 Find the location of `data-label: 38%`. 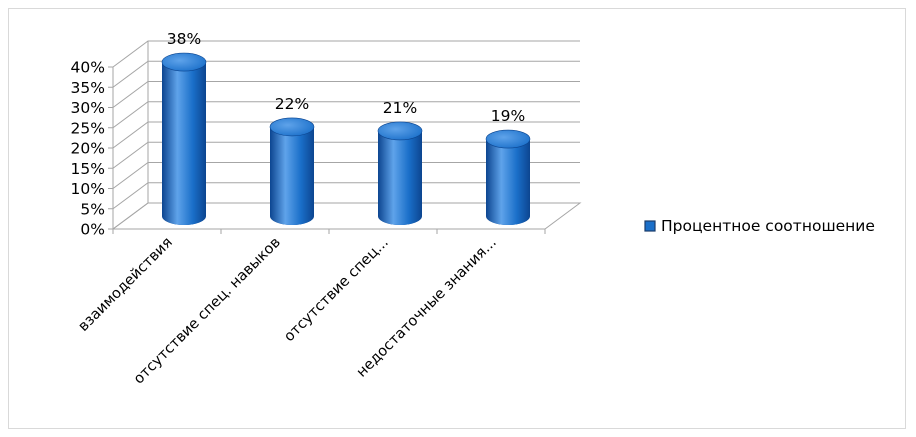

data-label: 38% is located at coordinates (184, 39).